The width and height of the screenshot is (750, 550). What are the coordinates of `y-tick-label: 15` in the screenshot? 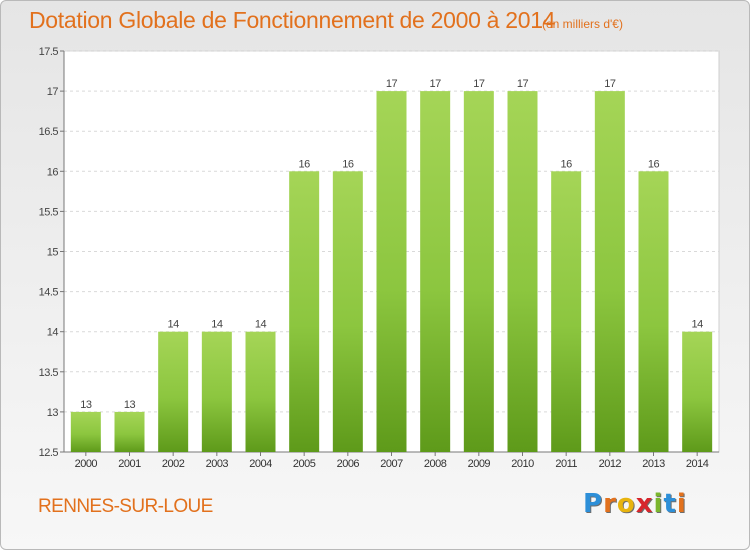 It's located at (53, 253).